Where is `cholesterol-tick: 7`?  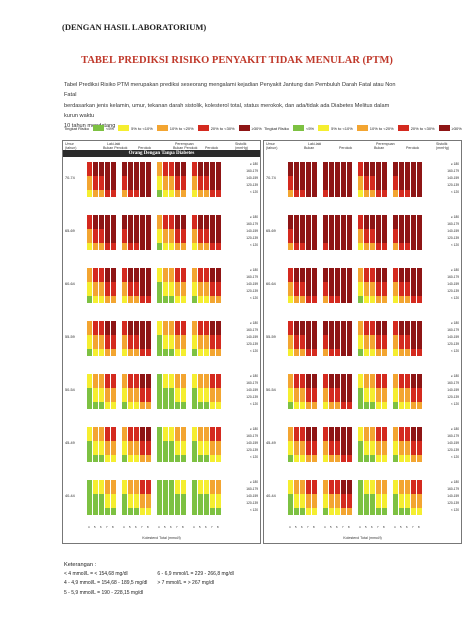
cholesterol-tick: 7 is located at coordinates (177, 527).